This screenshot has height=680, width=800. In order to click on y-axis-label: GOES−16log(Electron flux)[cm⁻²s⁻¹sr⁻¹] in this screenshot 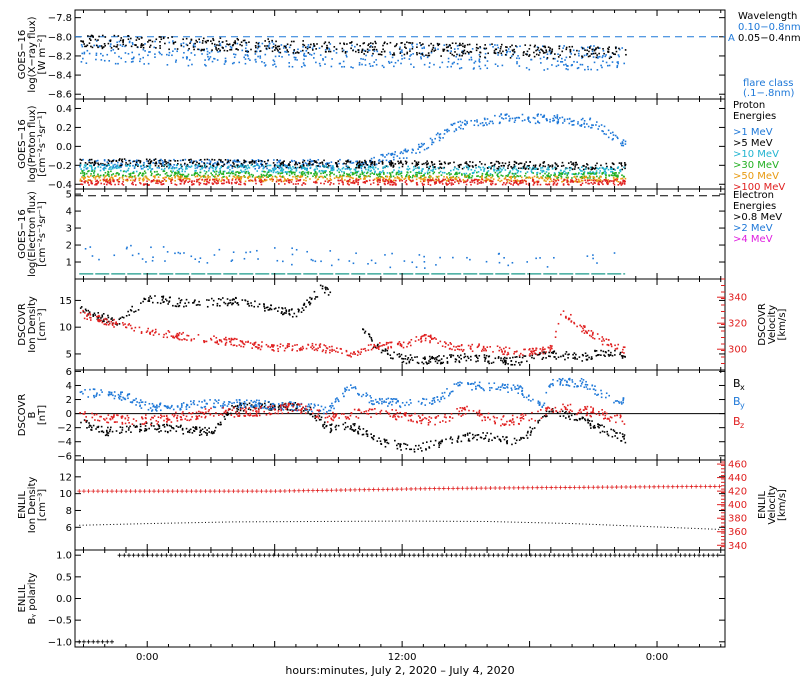, I will do `click(32, 234)`.